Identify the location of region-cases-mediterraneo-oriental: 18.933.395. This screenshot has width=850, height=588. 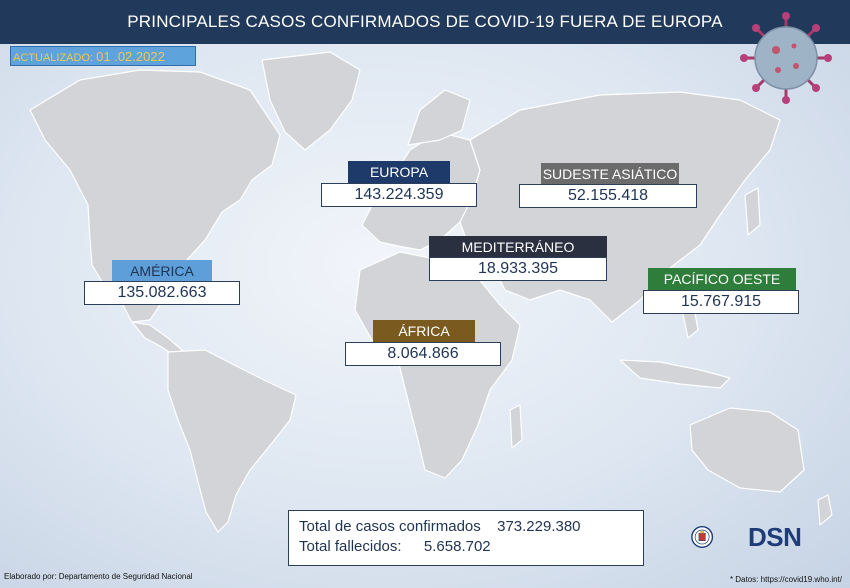
(518, 269).